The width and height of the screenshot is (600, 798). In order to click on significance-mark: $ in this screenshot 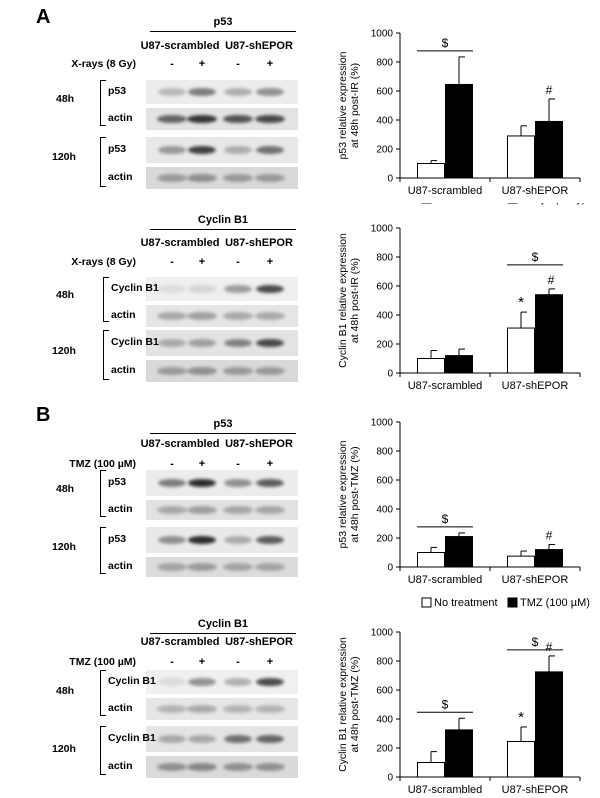, I will do `click(535, 642)`.